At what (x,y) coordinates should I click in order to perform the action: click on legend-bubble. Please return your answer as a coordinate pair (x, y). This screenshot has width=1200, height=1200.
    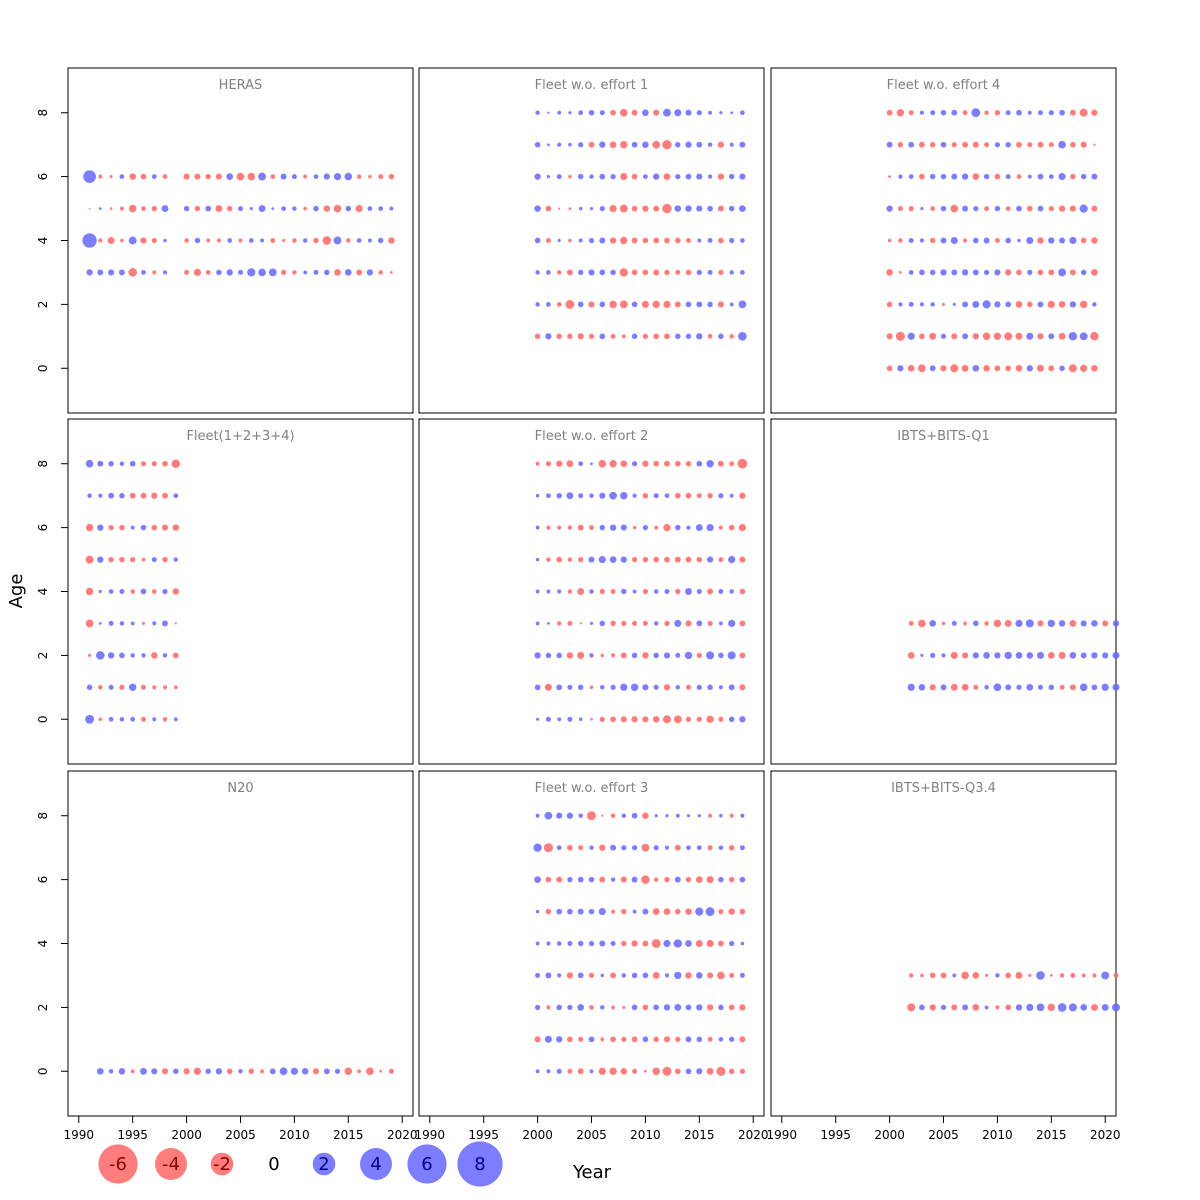
    Looking at the image, I should click on (376, 1164).